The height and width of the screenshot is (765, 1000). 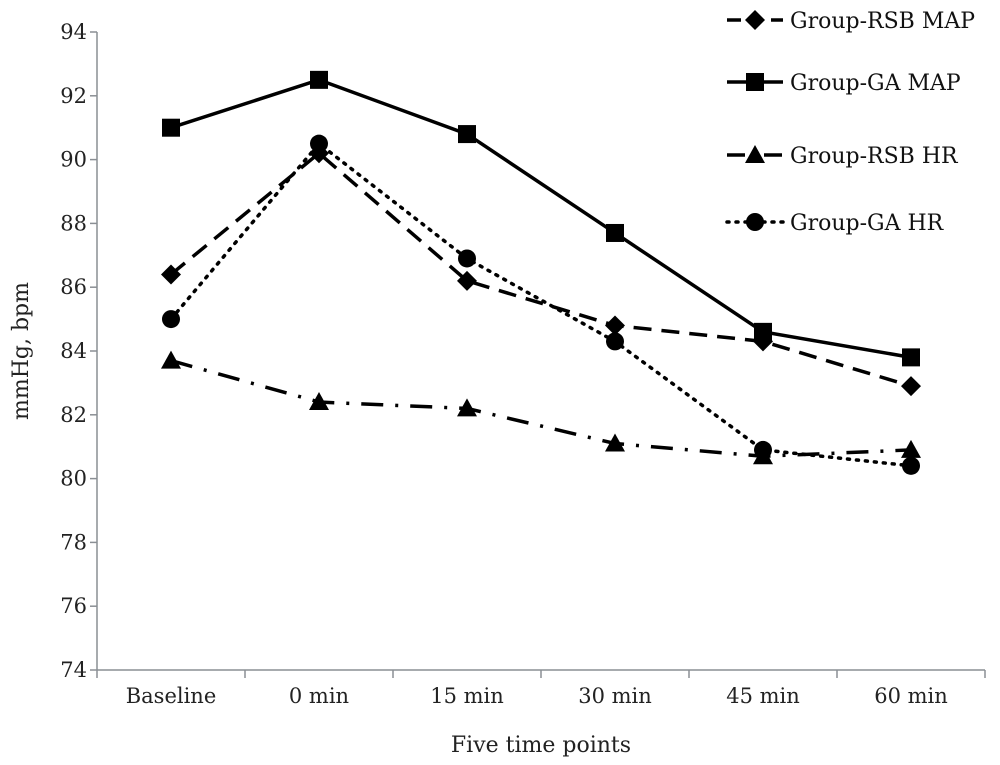 What do you see at coordinates (73, 223) in the screenshot?
I see `y-tick-label: 88` at bounding box center [73, 223].